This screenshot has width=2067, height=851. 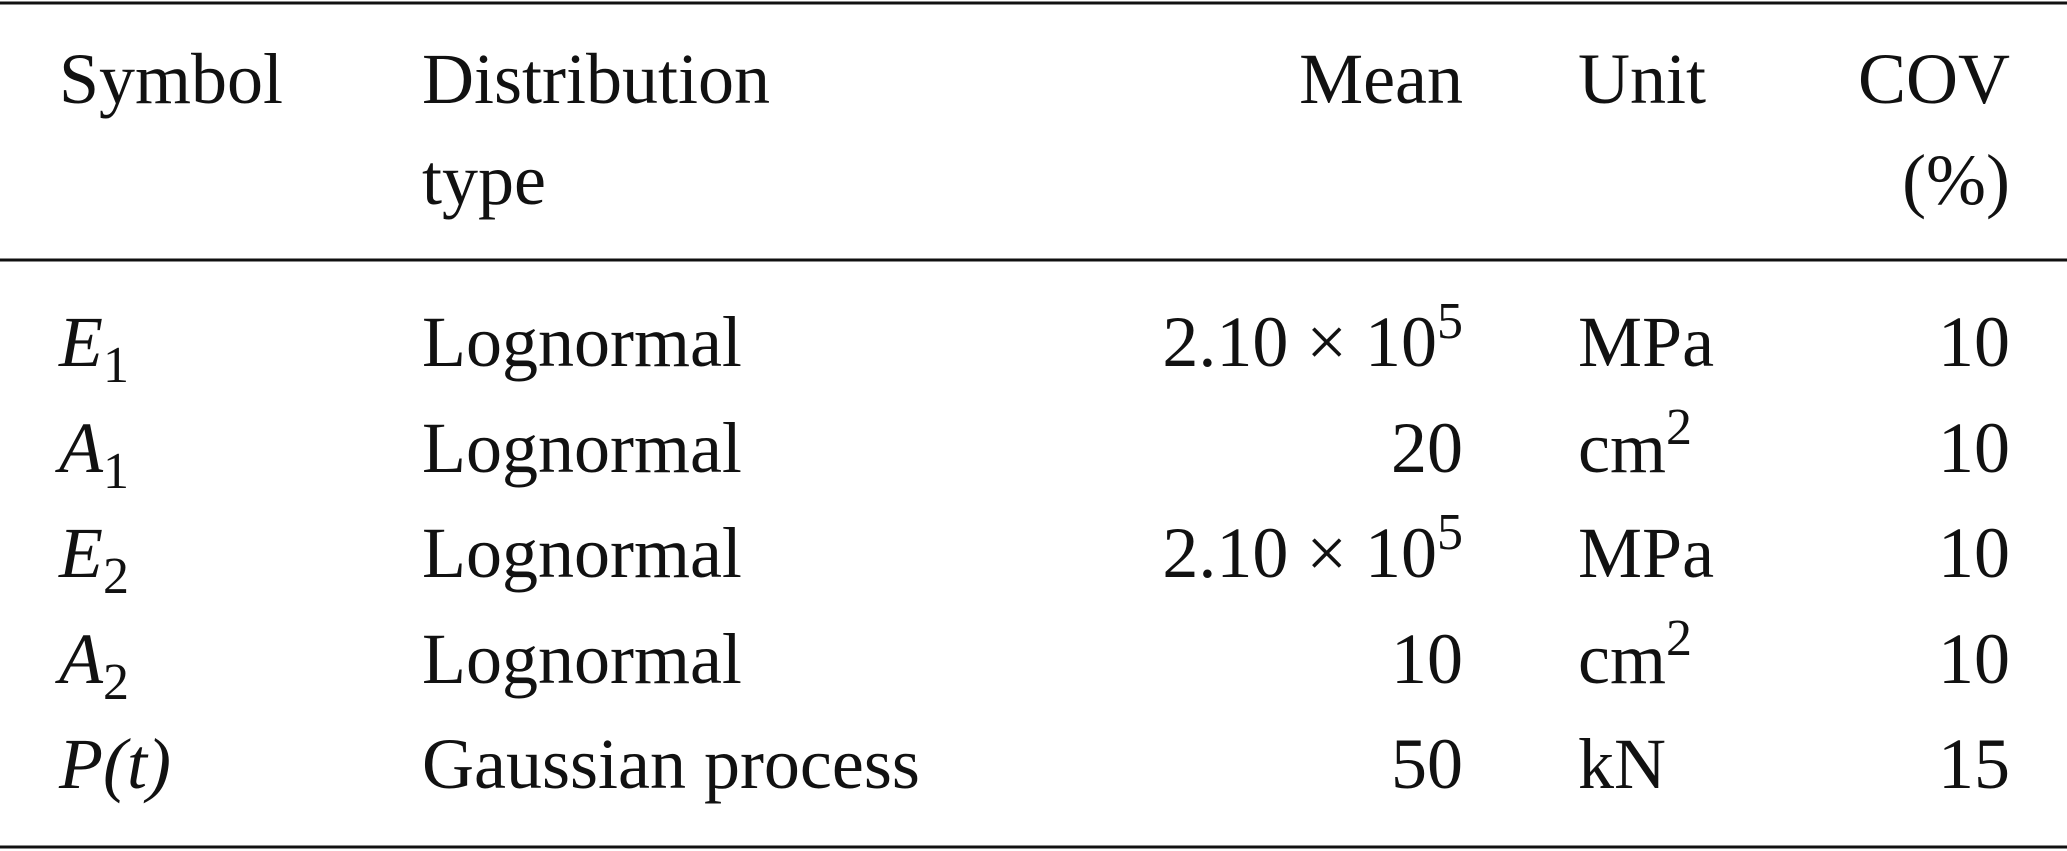 I want to click on header-cell: Unit, so click(x=1642, y=79).